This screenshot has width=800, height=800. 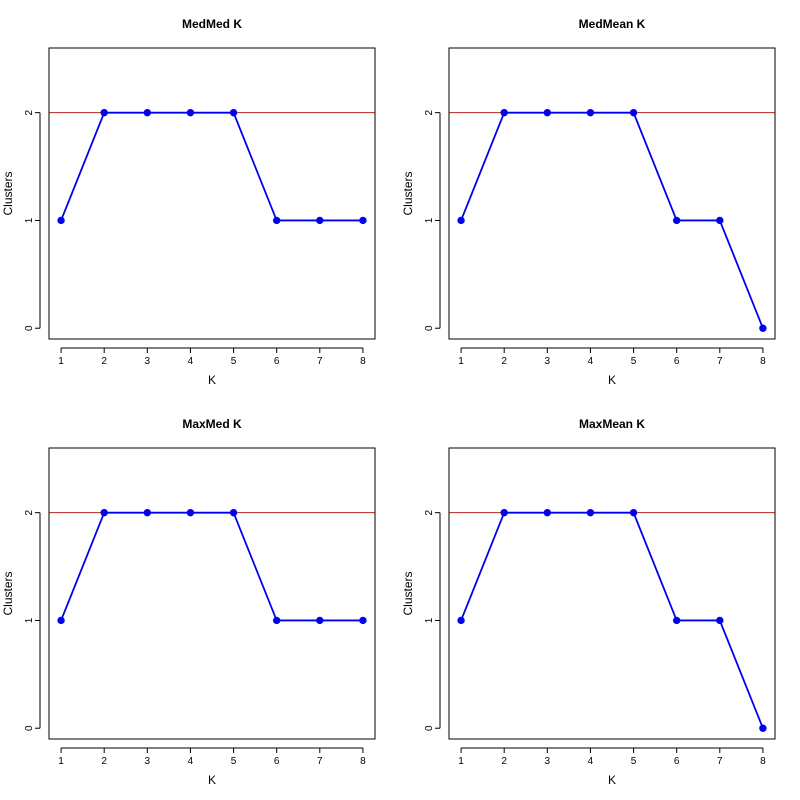 What do you see at coordinates (612, 424) in the screenshot?
I see `chart-title: MaxMean K` at bounding box center [612, 424].